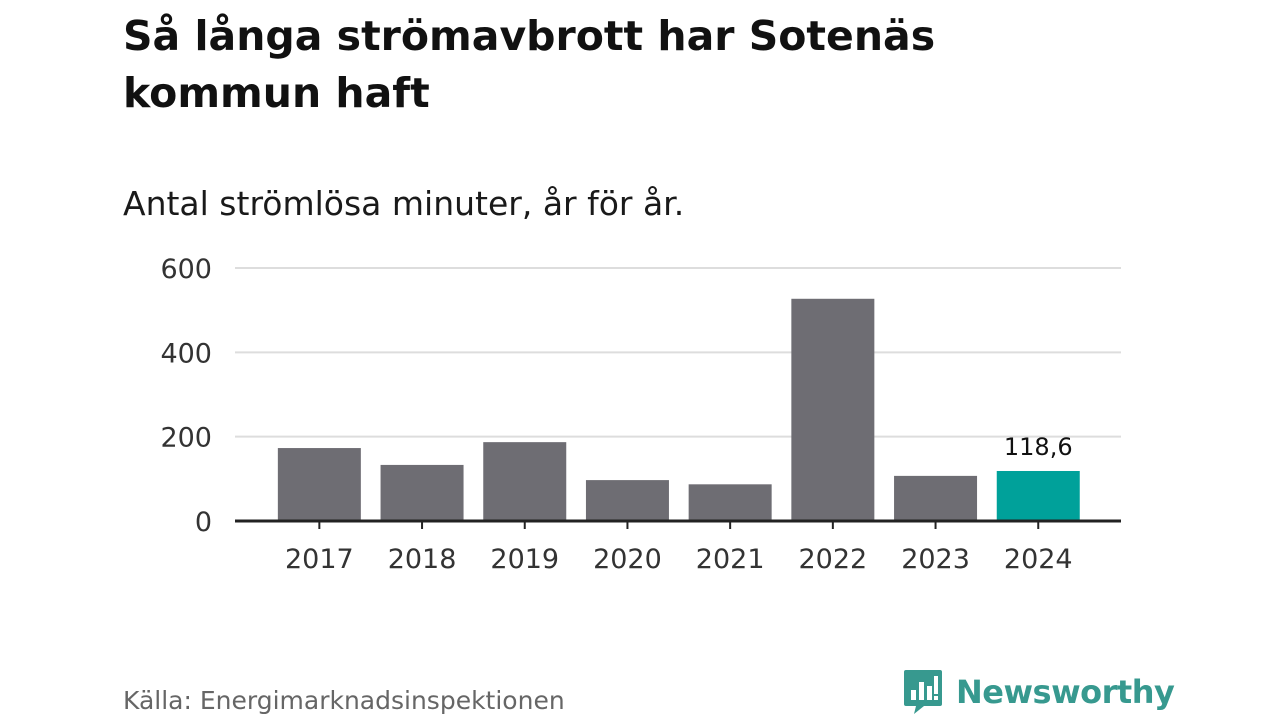 This screenshot has width=1280, height=720. What do you see at coordinates (525, 481) in the screenshot?
I see `bar-2019` at bounding box center [525, 481].